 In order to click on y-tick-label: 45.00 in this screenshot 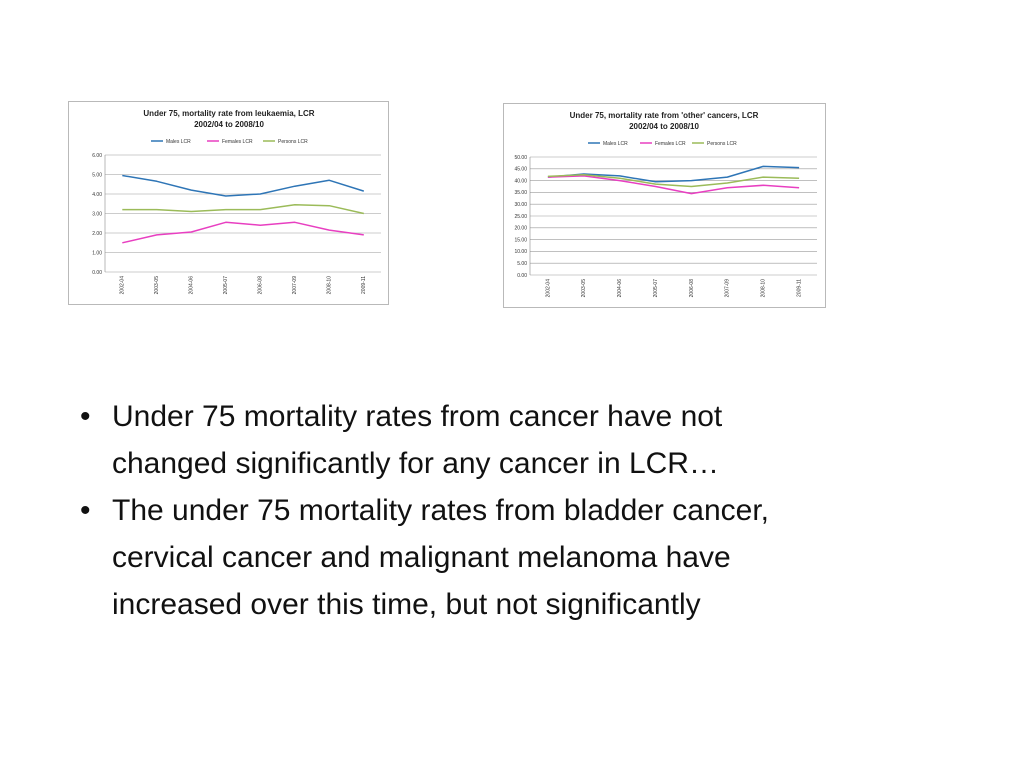, I will do `click(520, 170)`.